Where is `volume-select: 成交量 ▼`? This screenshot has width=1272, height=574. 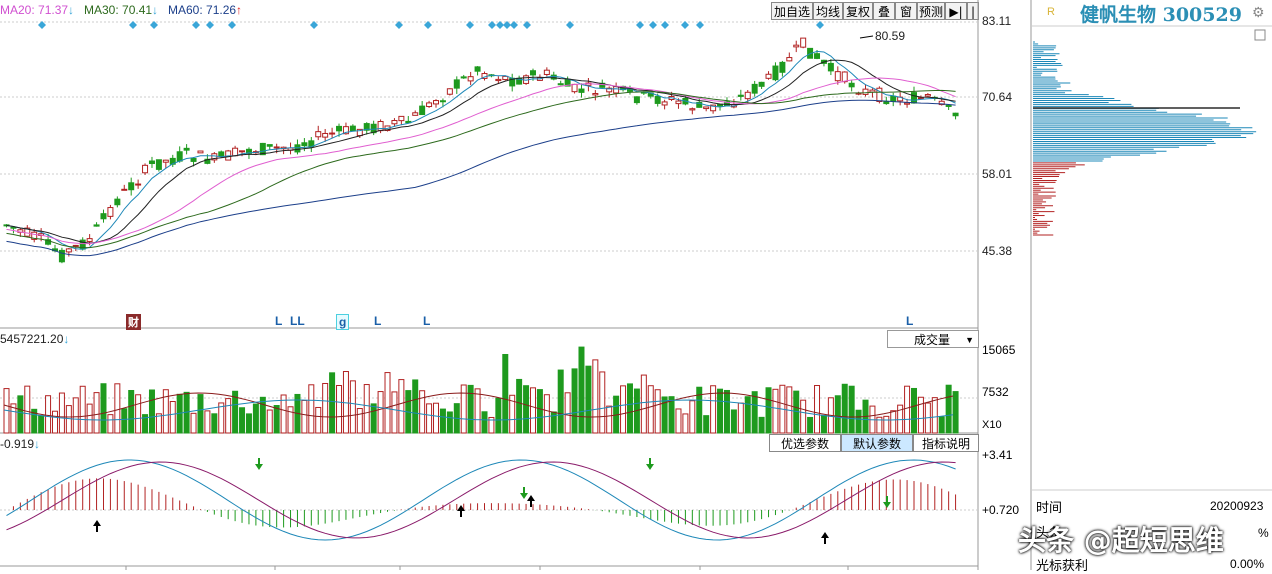
volume-select: 成交量 ▼ is located at coordinates (933, 339).